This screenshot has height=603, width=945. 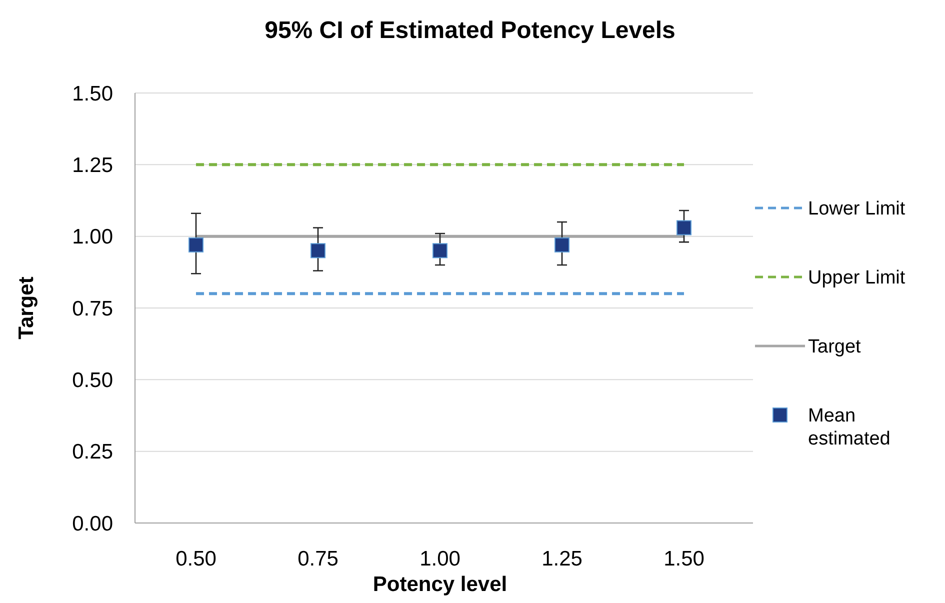 I want to click on x-tick-label: 0.75, so click(x=318, y=558).